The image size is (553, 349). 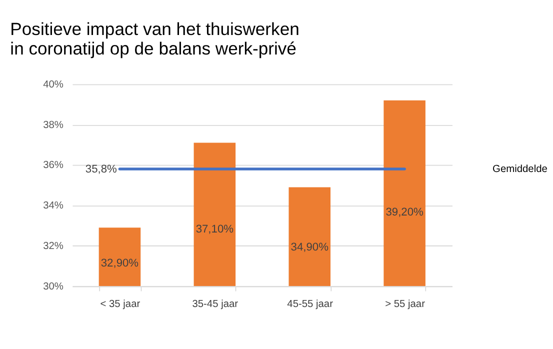 What do you see at coordinates (310, 304) in the screenshot?
I see `x-tick-label: 45-55 jaar` at bounding box center [310, 304].